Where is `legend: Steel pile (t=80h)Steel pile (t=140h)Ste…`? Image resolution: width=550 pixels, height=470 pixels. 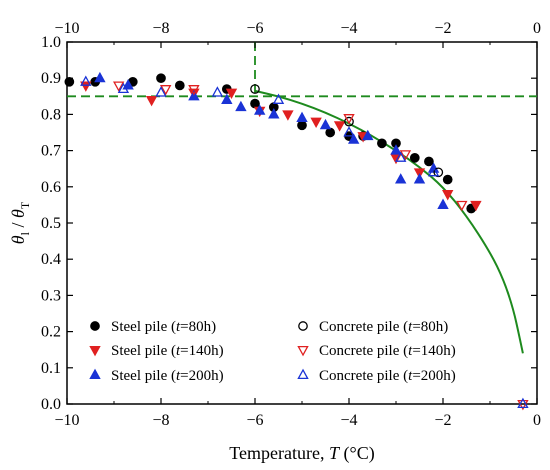
legend: Steel pile (t=80h)Steel pile (t=140h)Ste… is located at coordinates (272, 351).